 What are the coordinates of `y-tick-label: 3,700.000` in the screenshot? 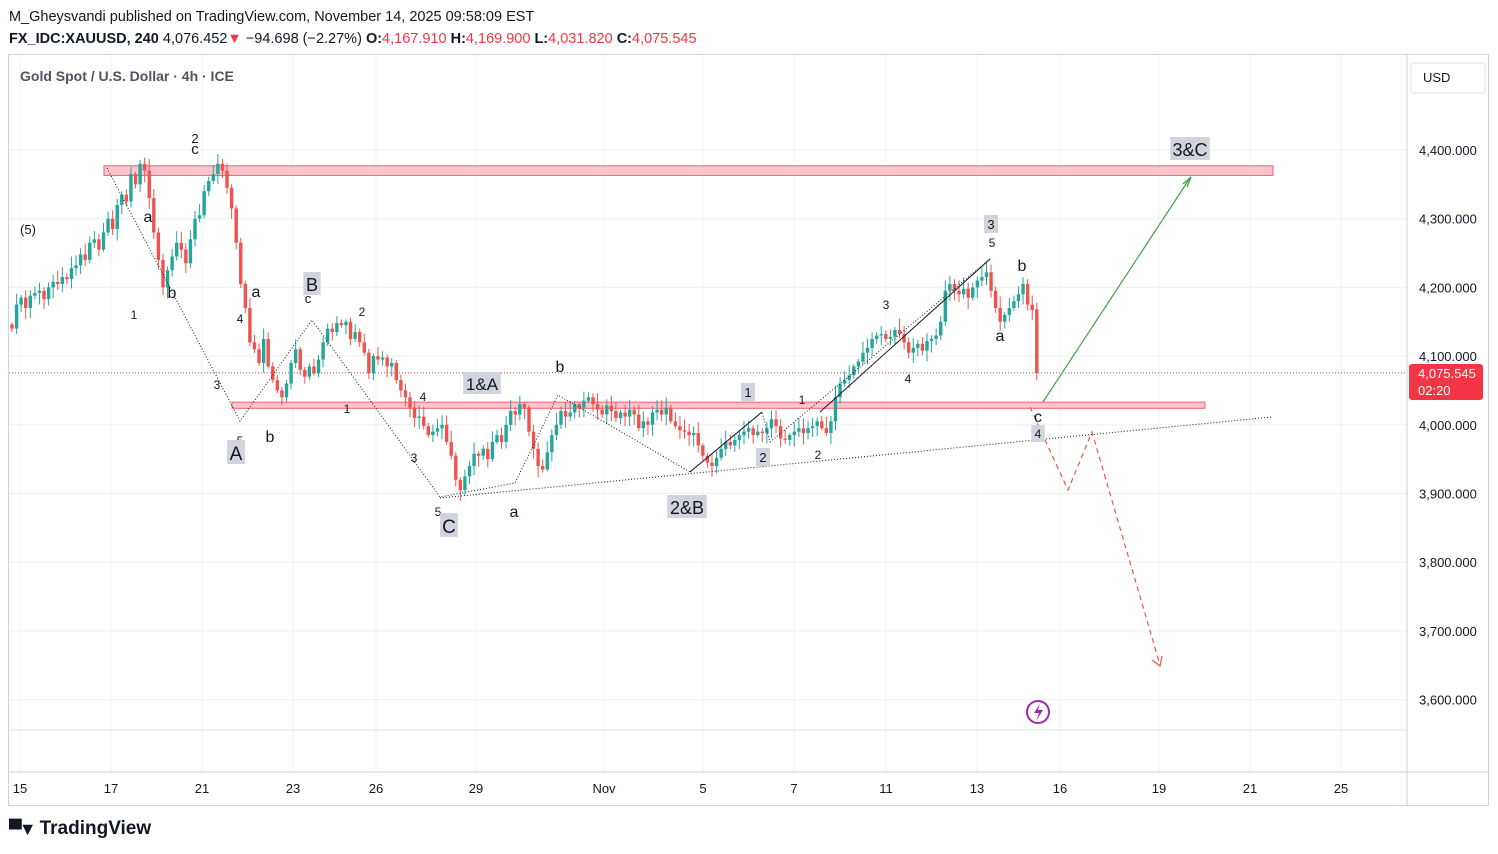 It's located at (1448, 631).